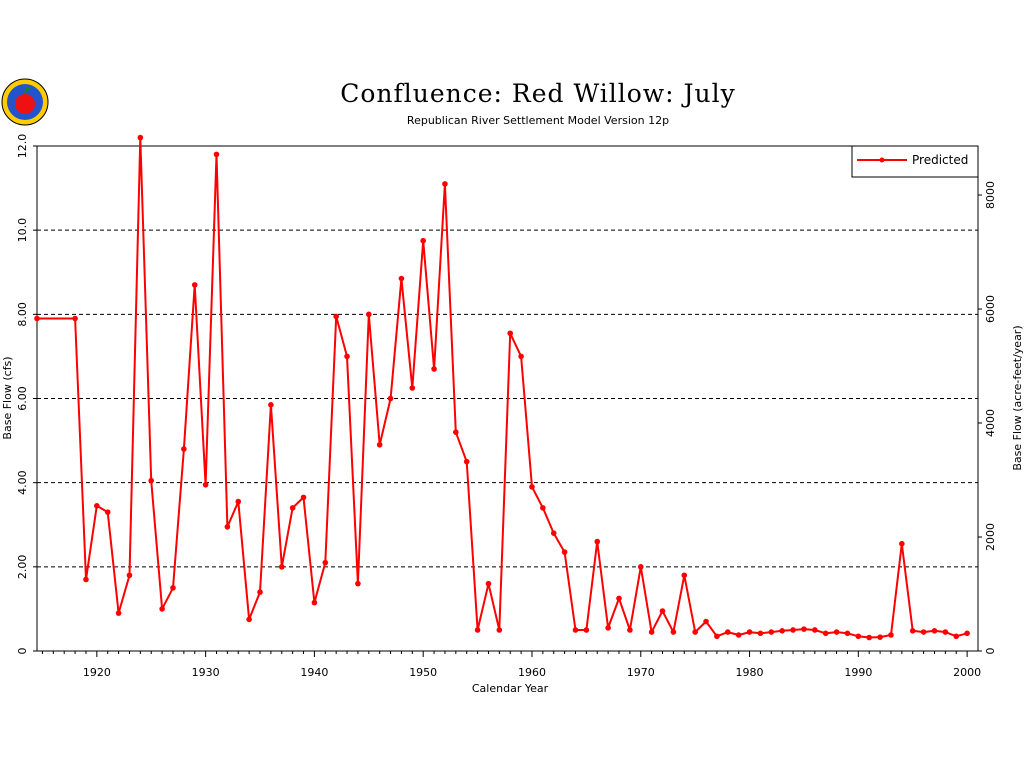 This screenshot has width=1024, height=768. Describe the element at coordinates (22, 230) in the screenshot. I see `y-tick-label: 10.0` at that location.